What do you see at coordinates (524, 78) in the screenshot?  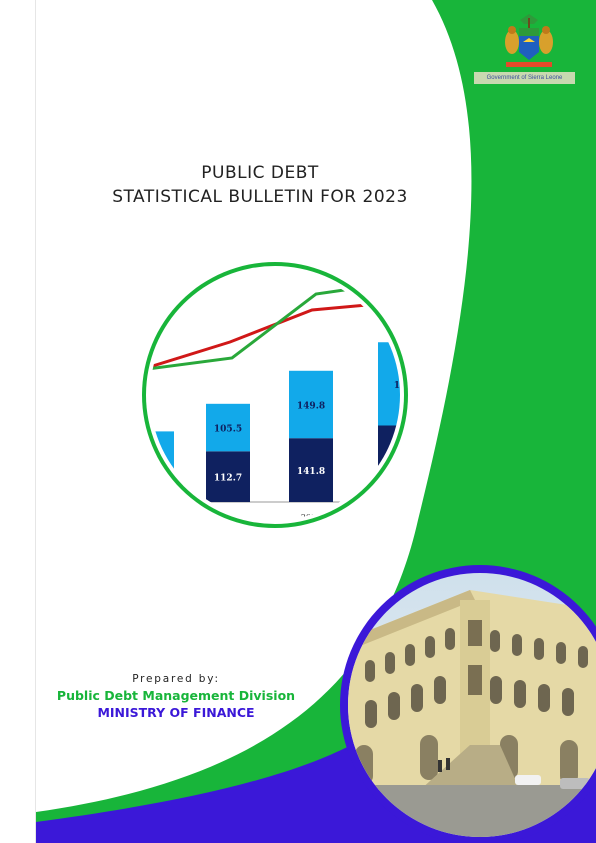 I see `emblem-caption: Government of Sierra Leone` at bounding box center [524, 78].